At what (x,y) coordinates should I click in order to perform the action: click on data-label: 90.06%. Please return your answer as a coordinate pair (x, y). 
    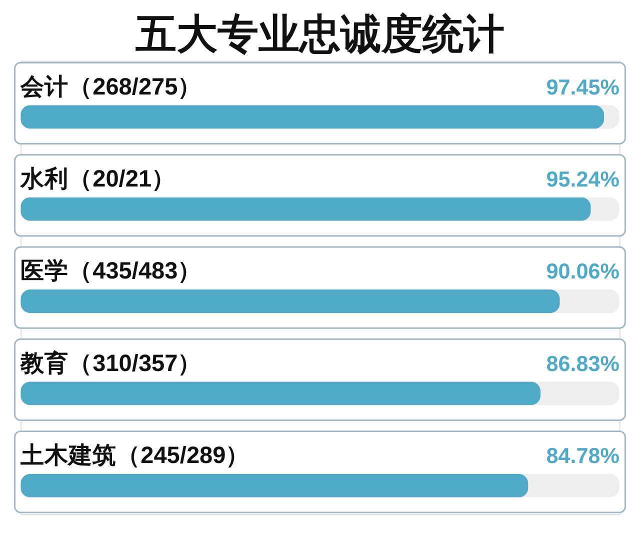
    Looking at the image, I should click on (583, 271).